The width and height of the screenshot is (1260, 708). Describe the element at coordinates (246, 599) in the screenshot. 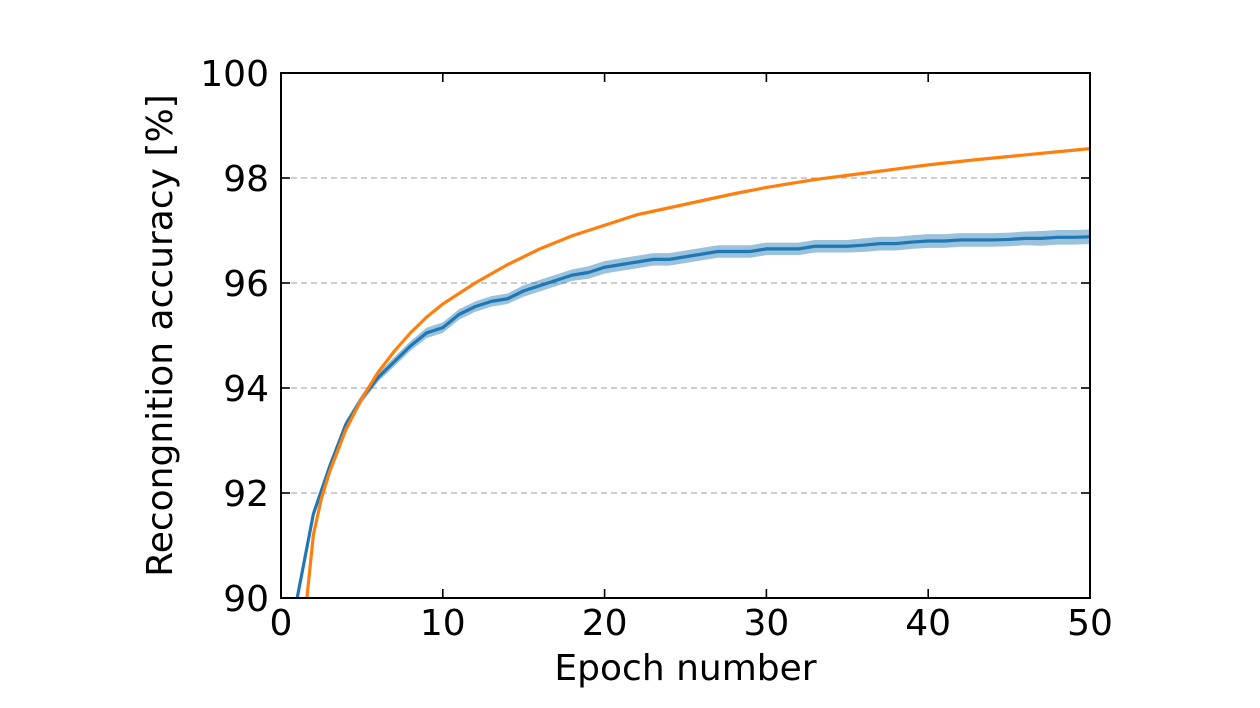

I see `y-tick-label: 90` at that location.